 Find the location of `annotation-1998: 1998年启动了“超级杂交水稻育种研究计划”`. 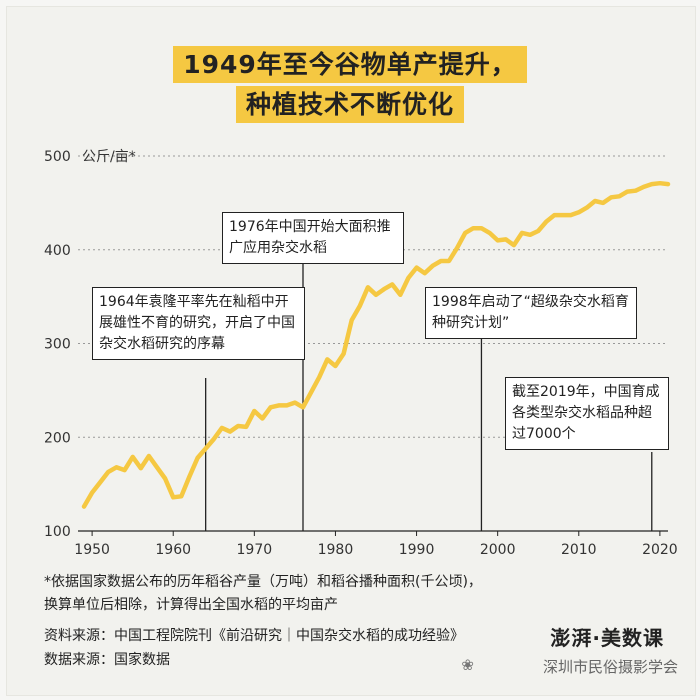

annotation-1998: 1998年启动了“超级杂交水稻育种研究计划” is located at coordinates (531, 313).